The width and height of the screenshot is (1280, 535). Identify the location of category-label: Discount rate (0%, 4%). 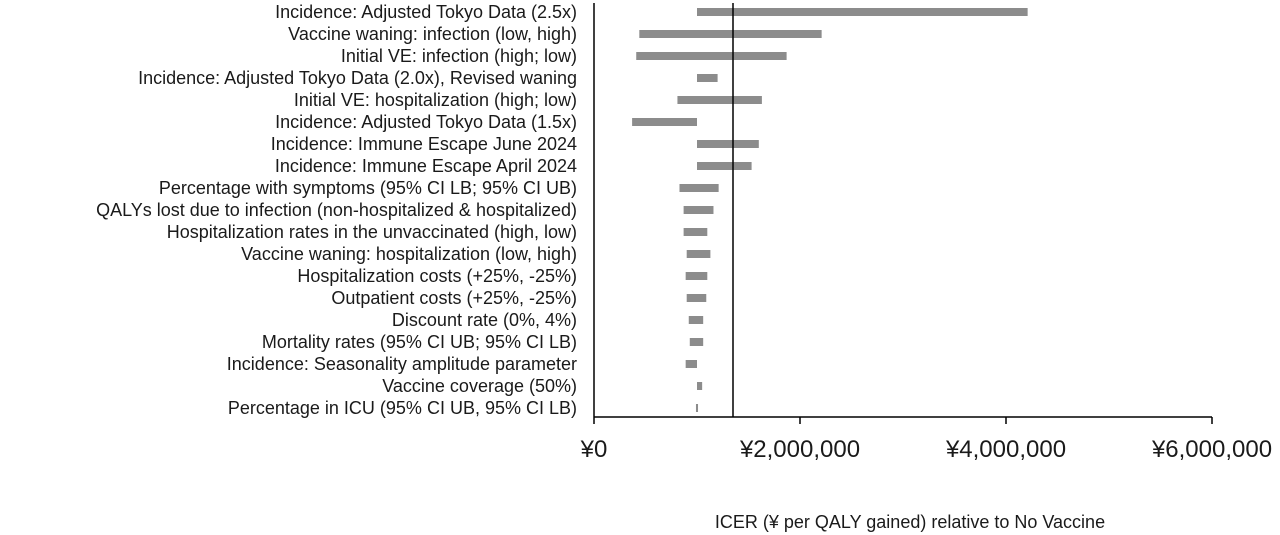
(484, 320).